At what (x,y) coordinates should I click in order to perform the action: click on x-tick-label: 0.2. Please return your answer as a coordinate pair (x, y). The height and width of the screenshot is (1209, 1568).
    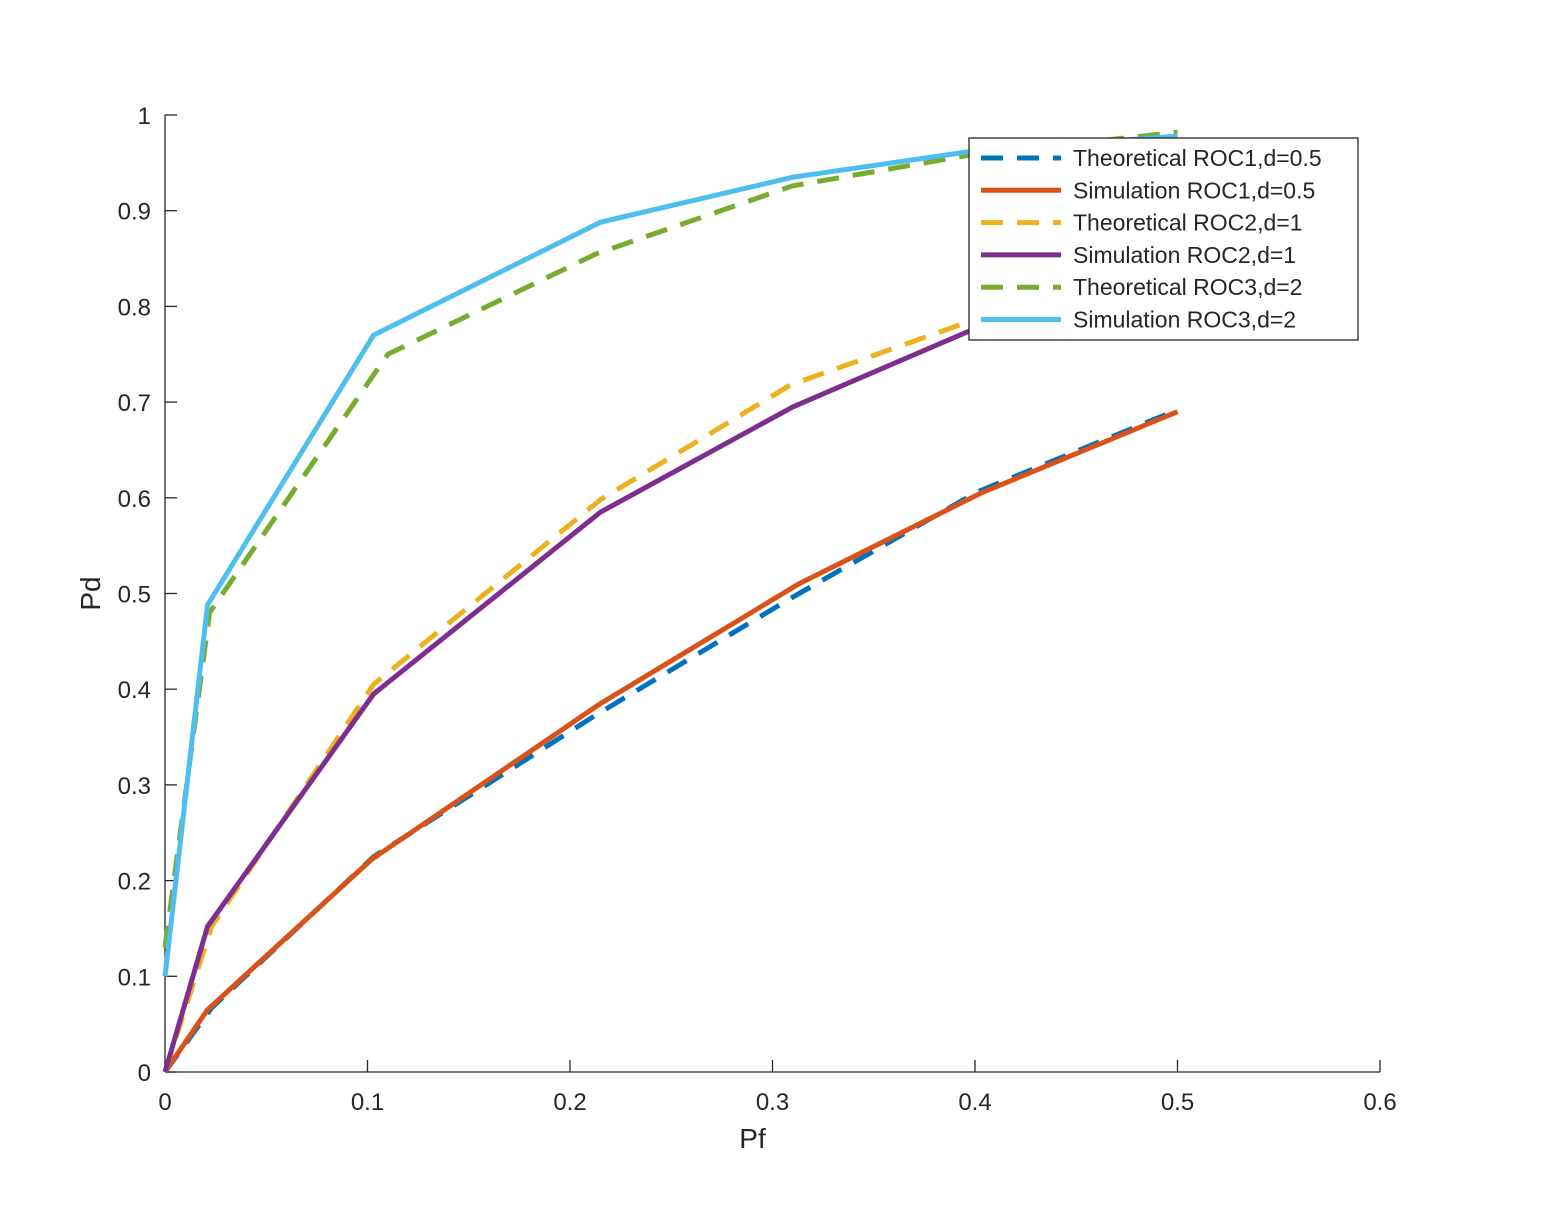
    Looking at the image, I should click on (569, 1102).